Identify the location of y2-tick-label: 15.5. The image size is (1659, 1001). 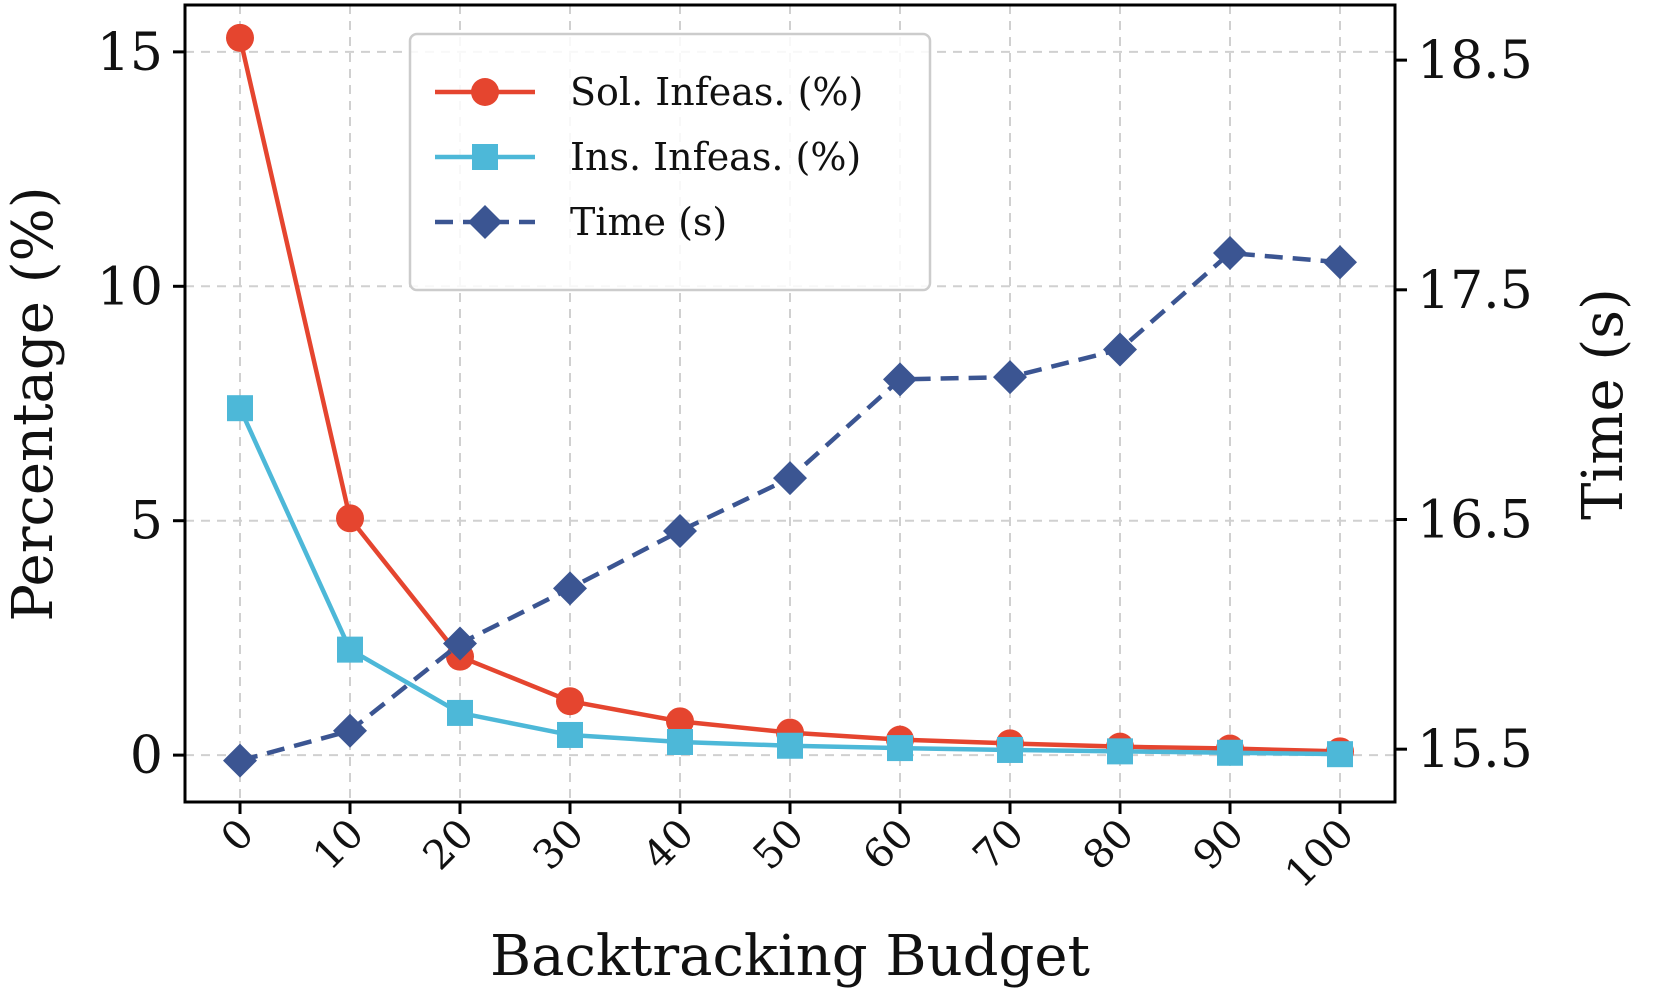
(1475, 750).